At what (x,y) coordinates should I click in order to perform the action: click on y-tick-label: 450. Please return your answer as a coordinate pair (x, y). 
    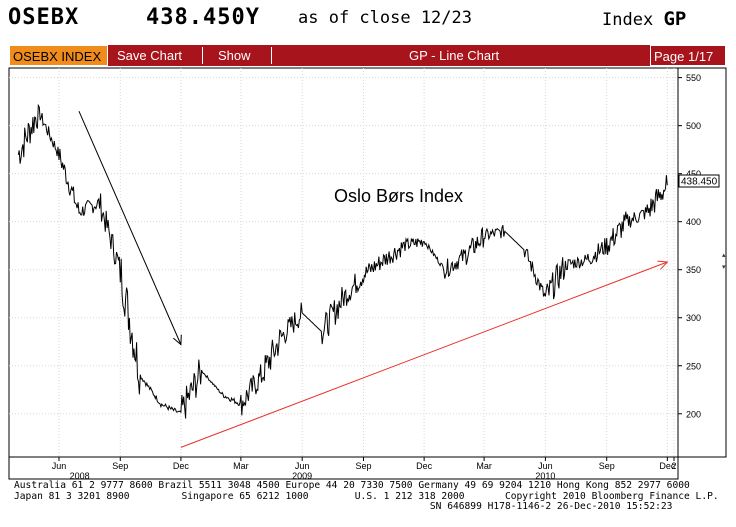
    Looking at the image, I should click on (693, 174).